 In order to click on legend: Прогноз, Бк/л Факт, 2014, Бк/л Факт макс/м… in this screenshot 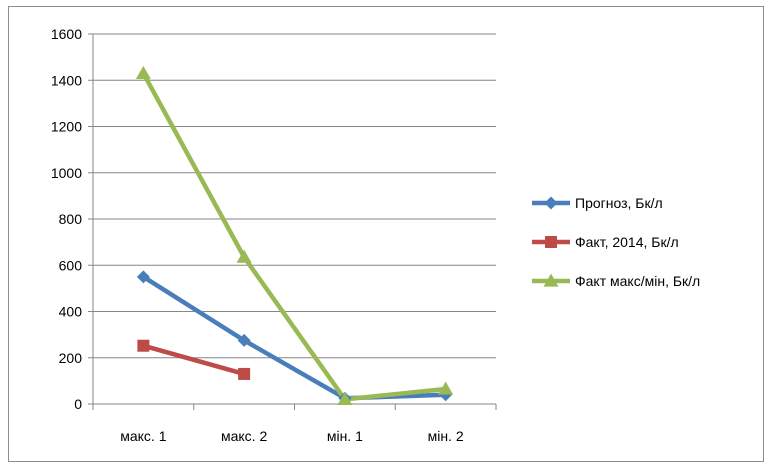, I will do `click(616, 242)`.